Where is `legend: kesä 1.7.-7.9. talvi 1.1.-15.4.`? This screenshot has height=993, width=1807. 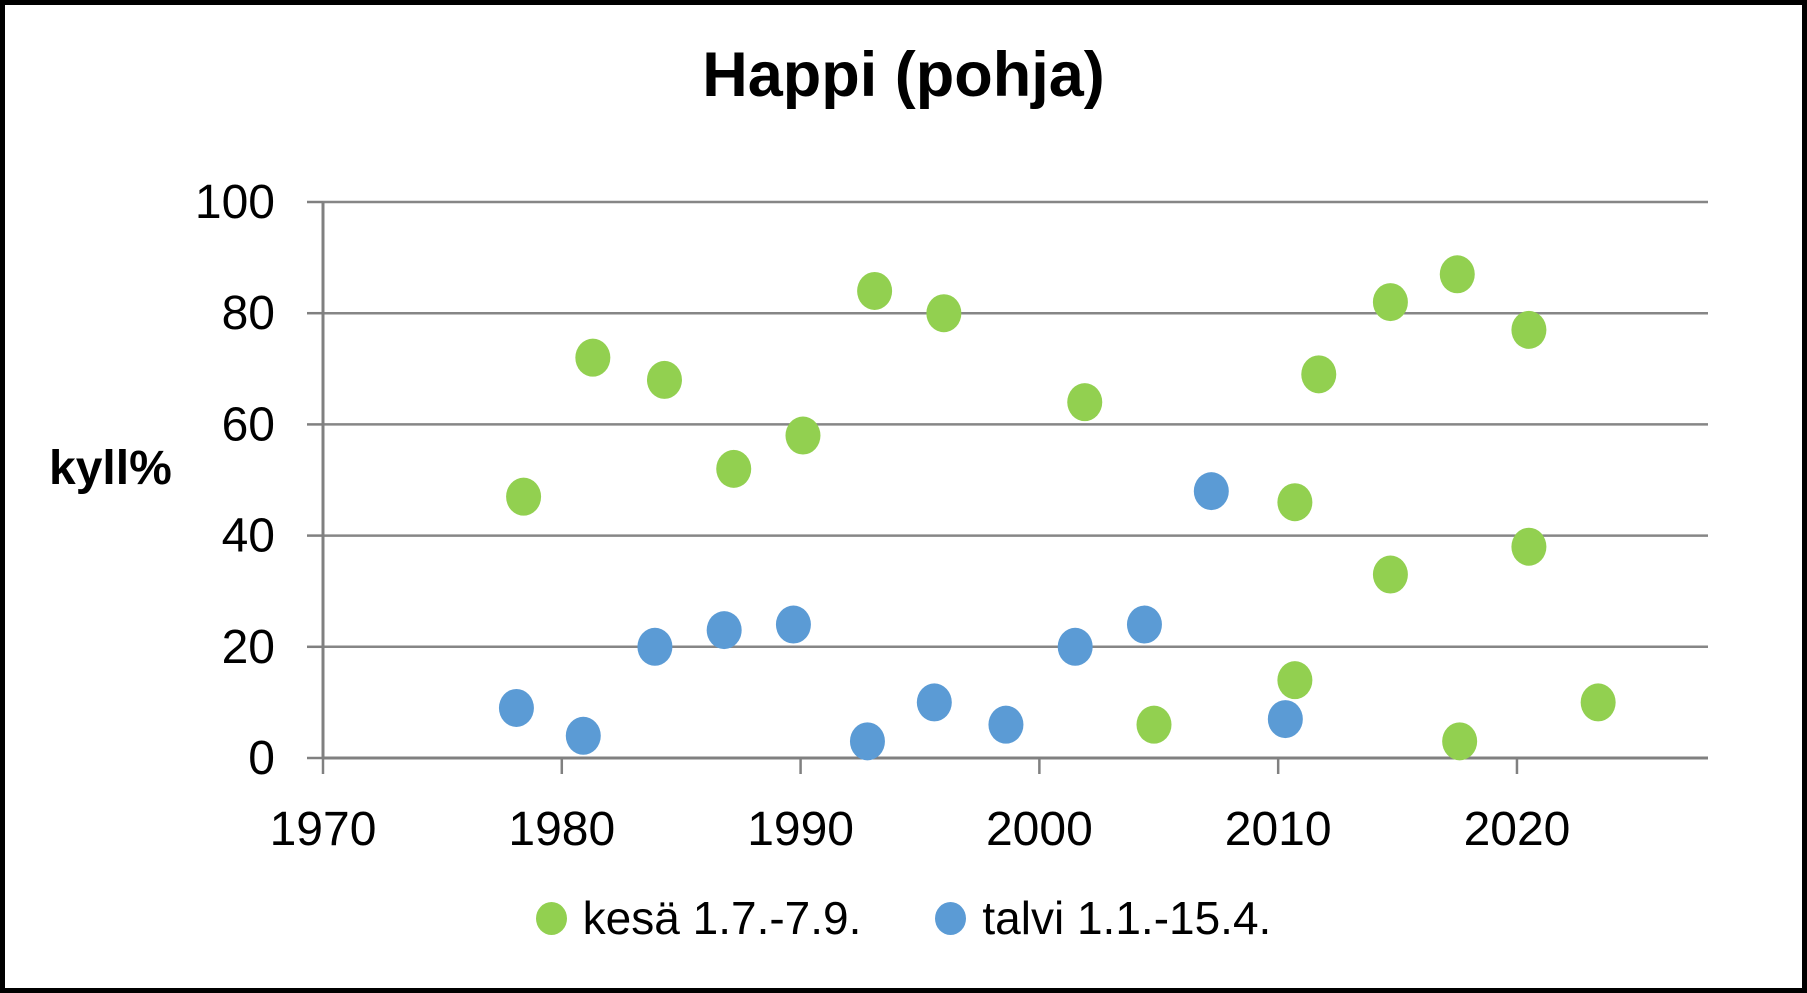
legend: kesä 1.7.-7.9. talvi 1.1.-15.4. is located at coordinates (903, 918).